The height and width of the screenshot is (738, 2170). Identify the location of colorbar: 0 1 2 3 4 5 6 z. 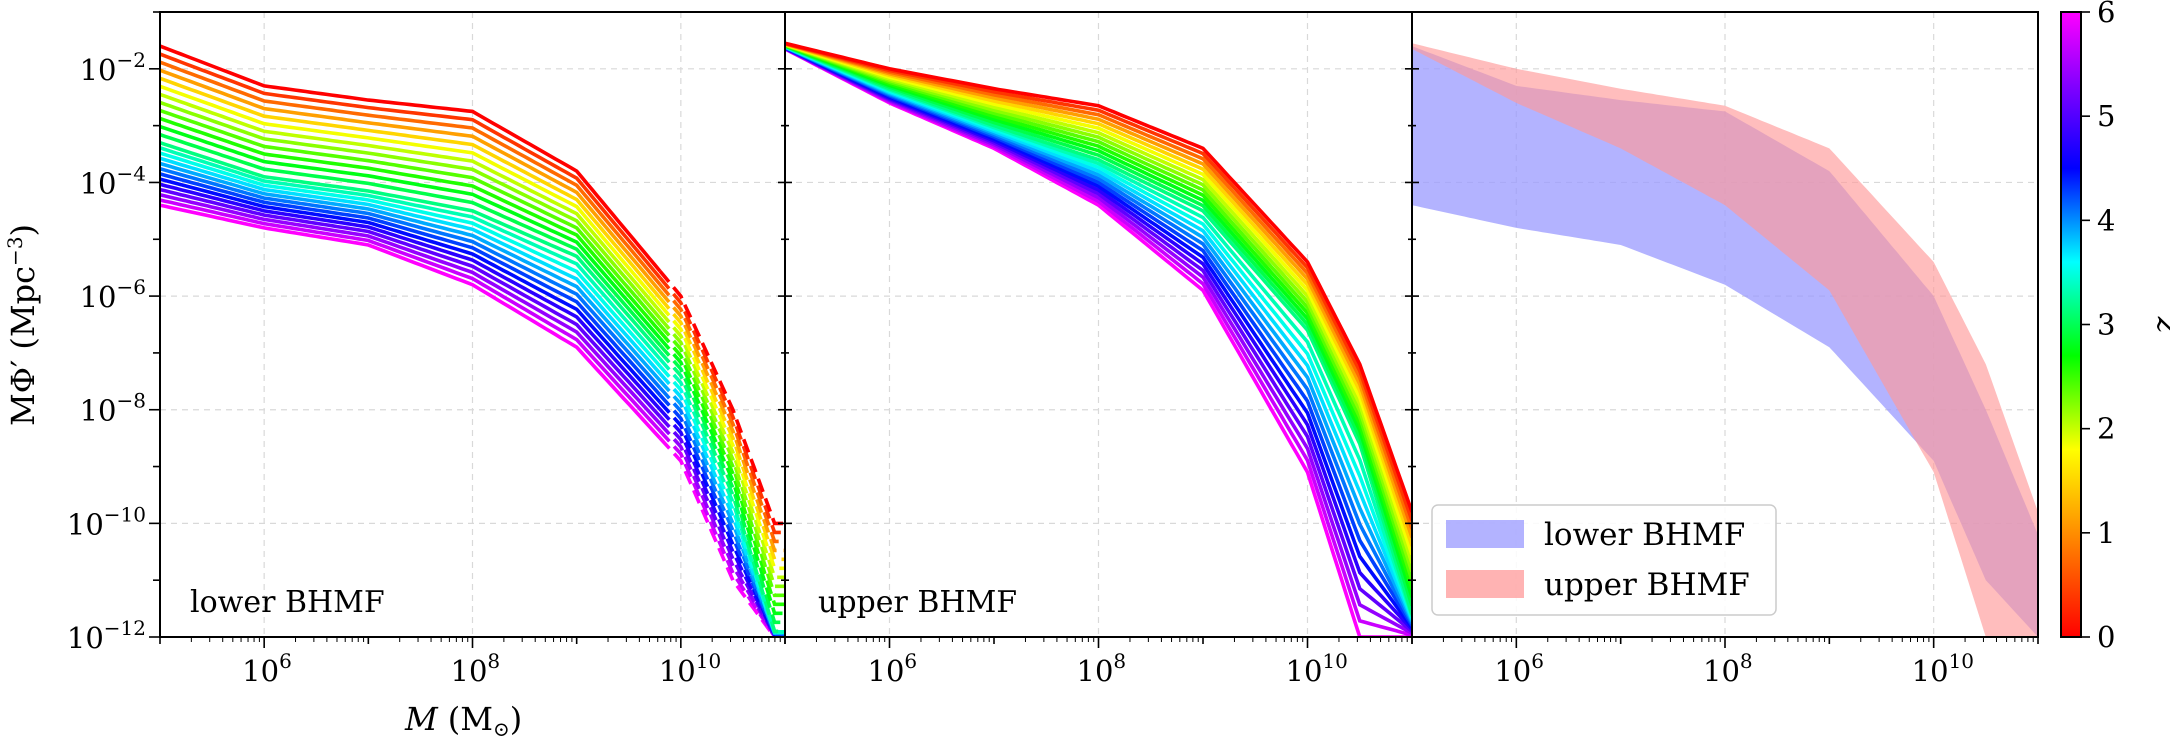
(2115, 327).